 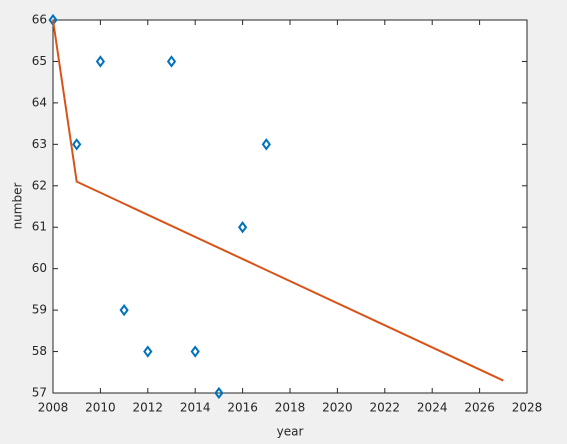 What do you see at coordinates (39, 227) in the screenshot?
I see `y-tick-label: 61` at bounding box center [39, 227].